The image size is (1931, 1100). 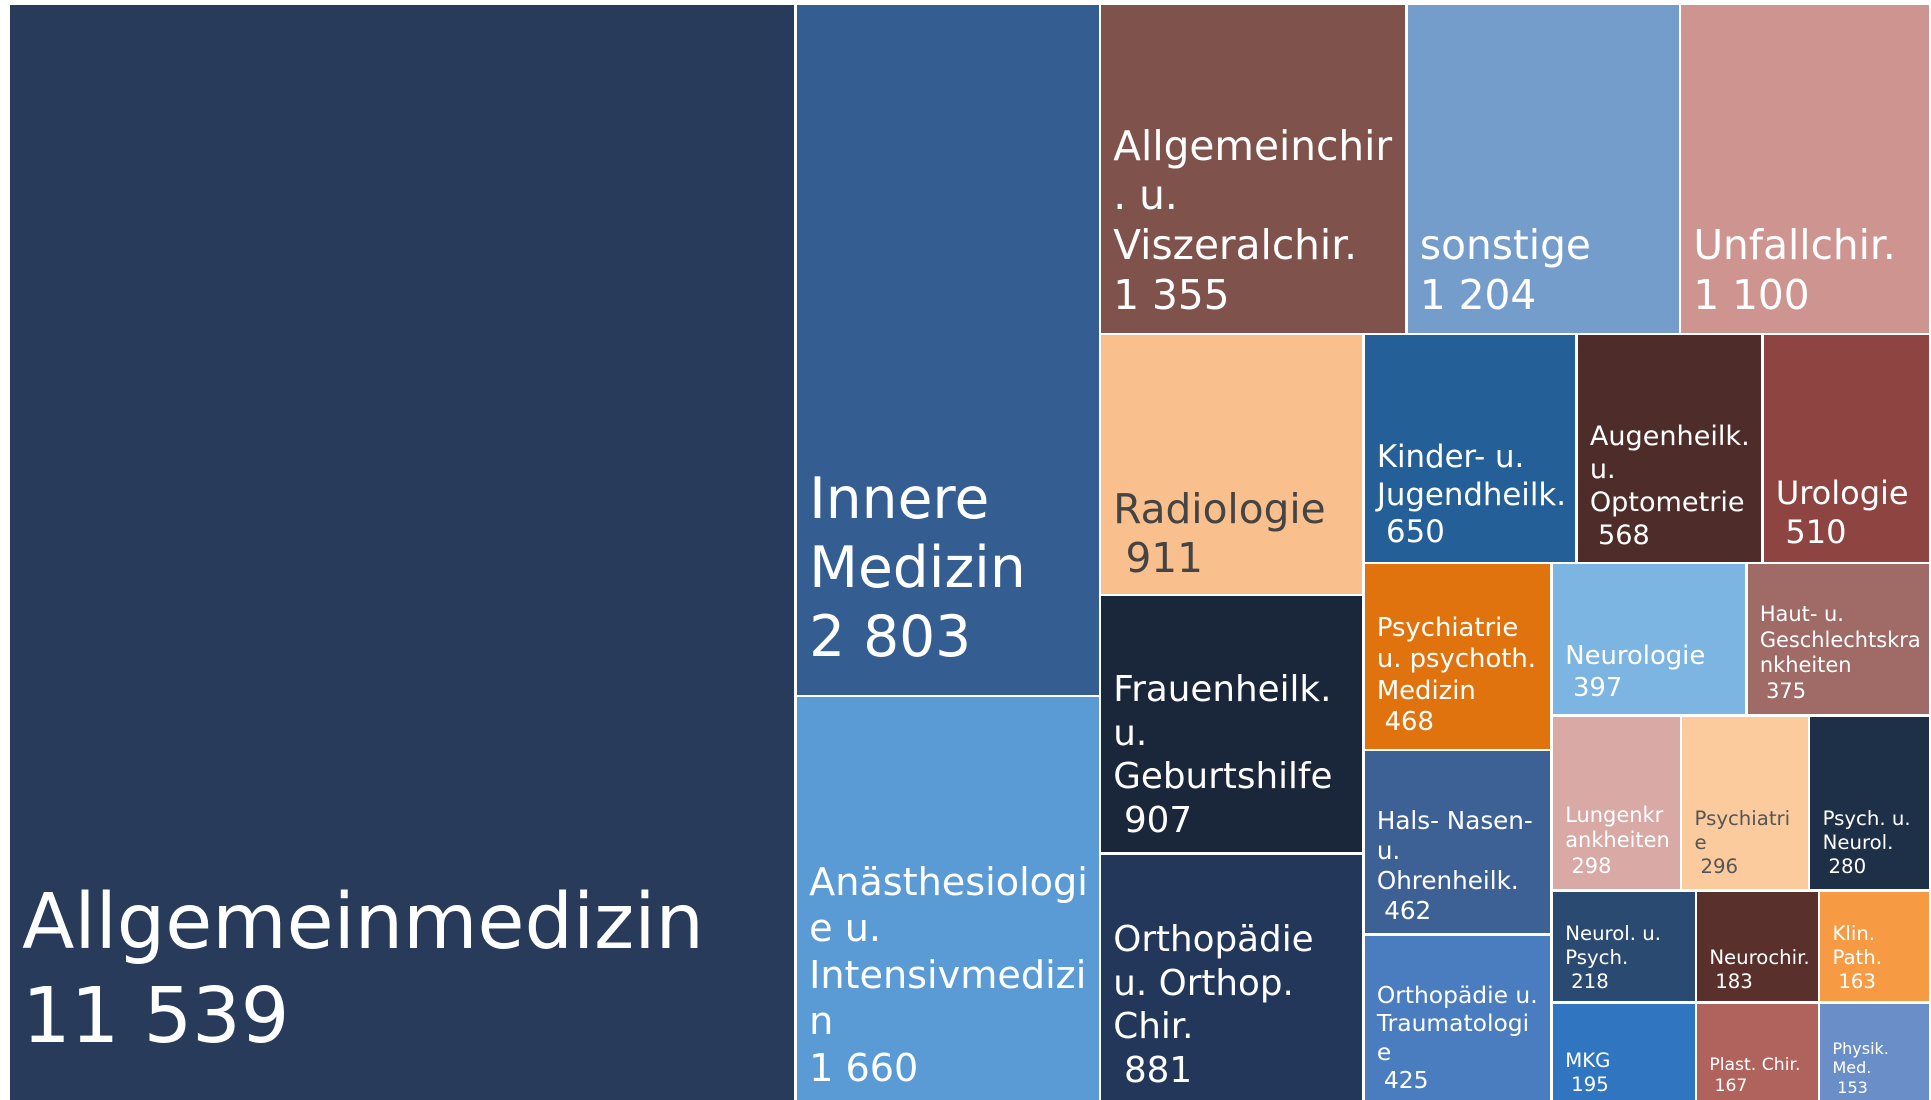 I want to click on tile-label: Anästhesiologie u. Intensivmedizin, so click(x=948, y=952).